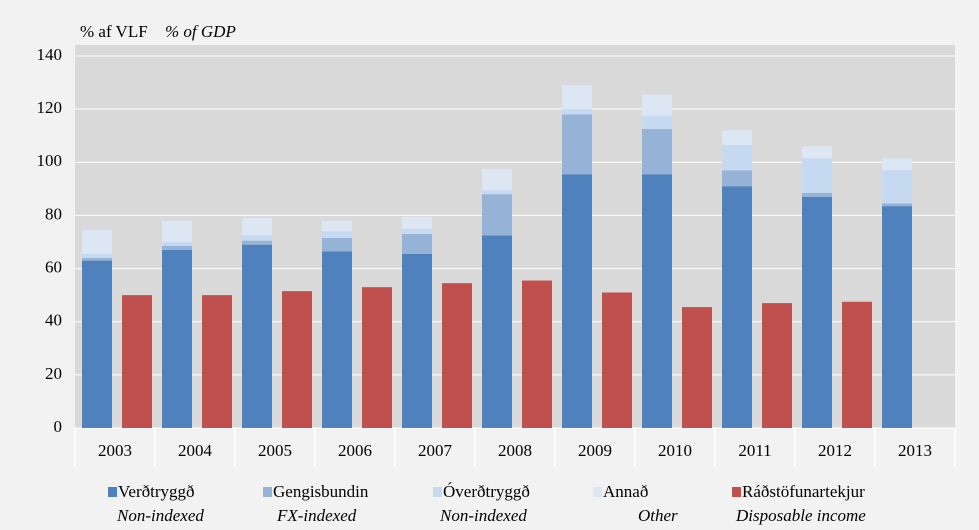  I want to click on y-tick-label: 100, so click(50, 160).